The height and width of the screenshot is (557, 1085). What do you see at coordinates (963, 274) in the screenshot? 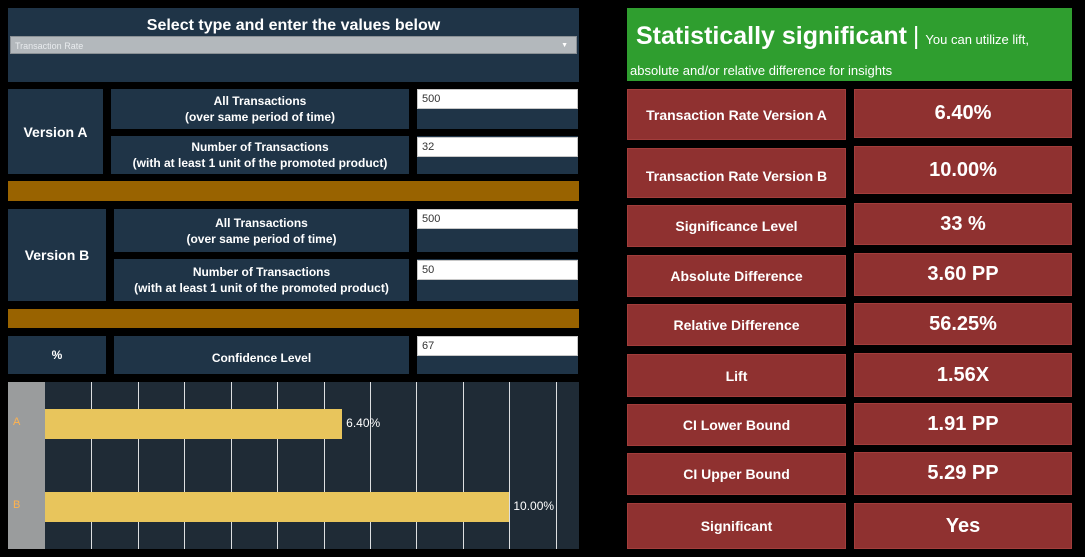
I see `result-value-absolute-difference: 3.60 PP` at bounding box center [963, 274].